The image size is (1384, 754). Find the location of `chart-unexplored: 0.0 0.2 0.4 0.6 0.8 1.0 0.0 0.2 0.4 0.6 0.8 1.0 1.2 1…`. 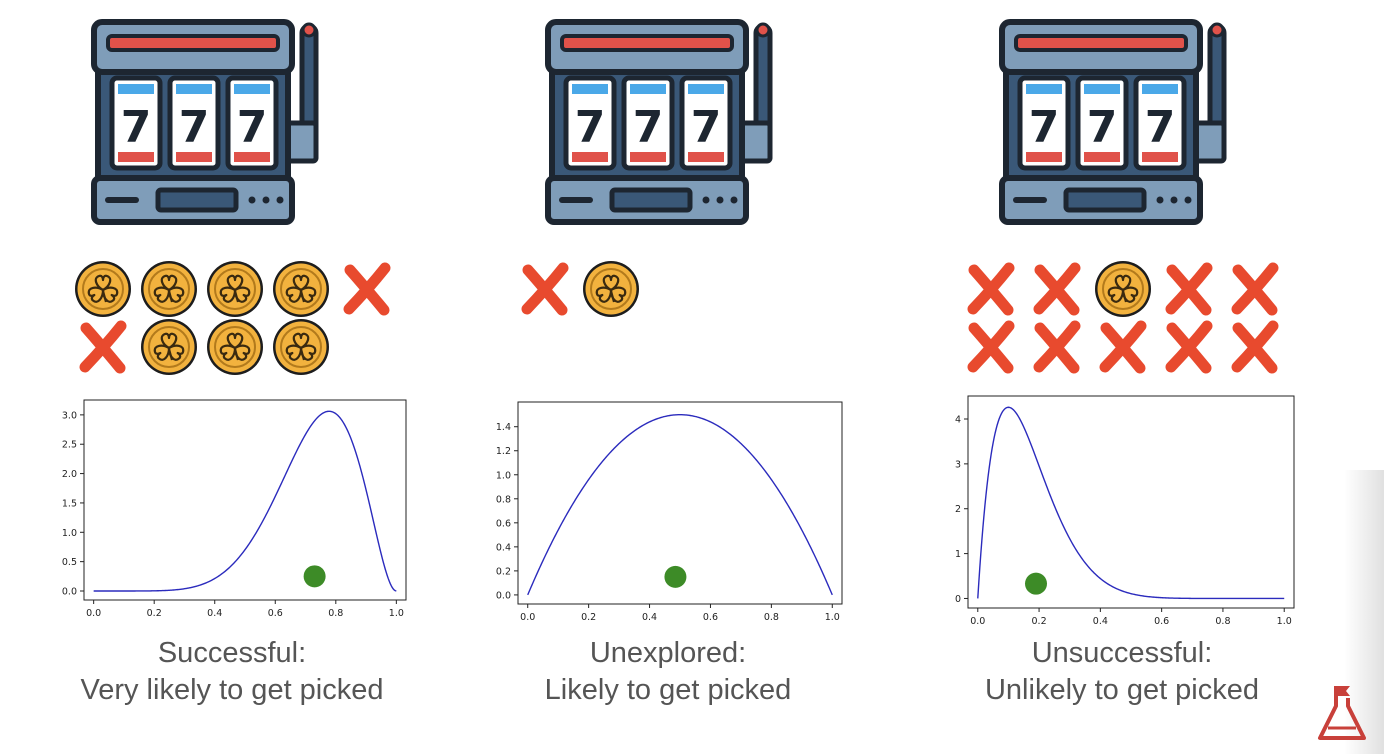

chart-unexplored: 0.0 0.2 0.4 0.6 0.8 1.0 0.0 0.2 0.4 0.6 0.8 1.0 1.2 1… is located at coordinates (669, 512).